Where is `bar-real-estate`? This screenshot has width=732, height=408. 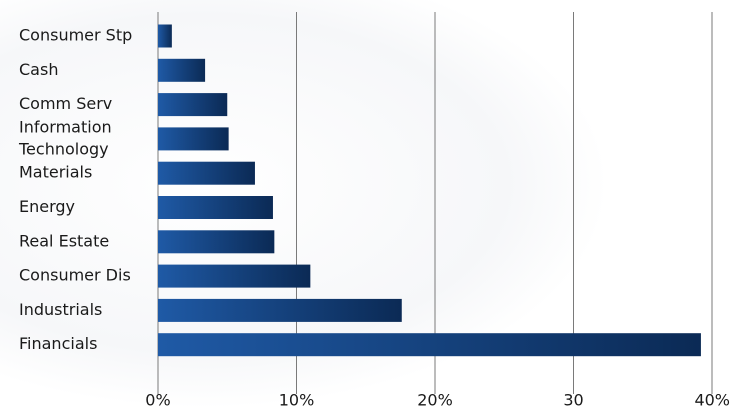 bar-real-estate is located at coordinates (216, 242).